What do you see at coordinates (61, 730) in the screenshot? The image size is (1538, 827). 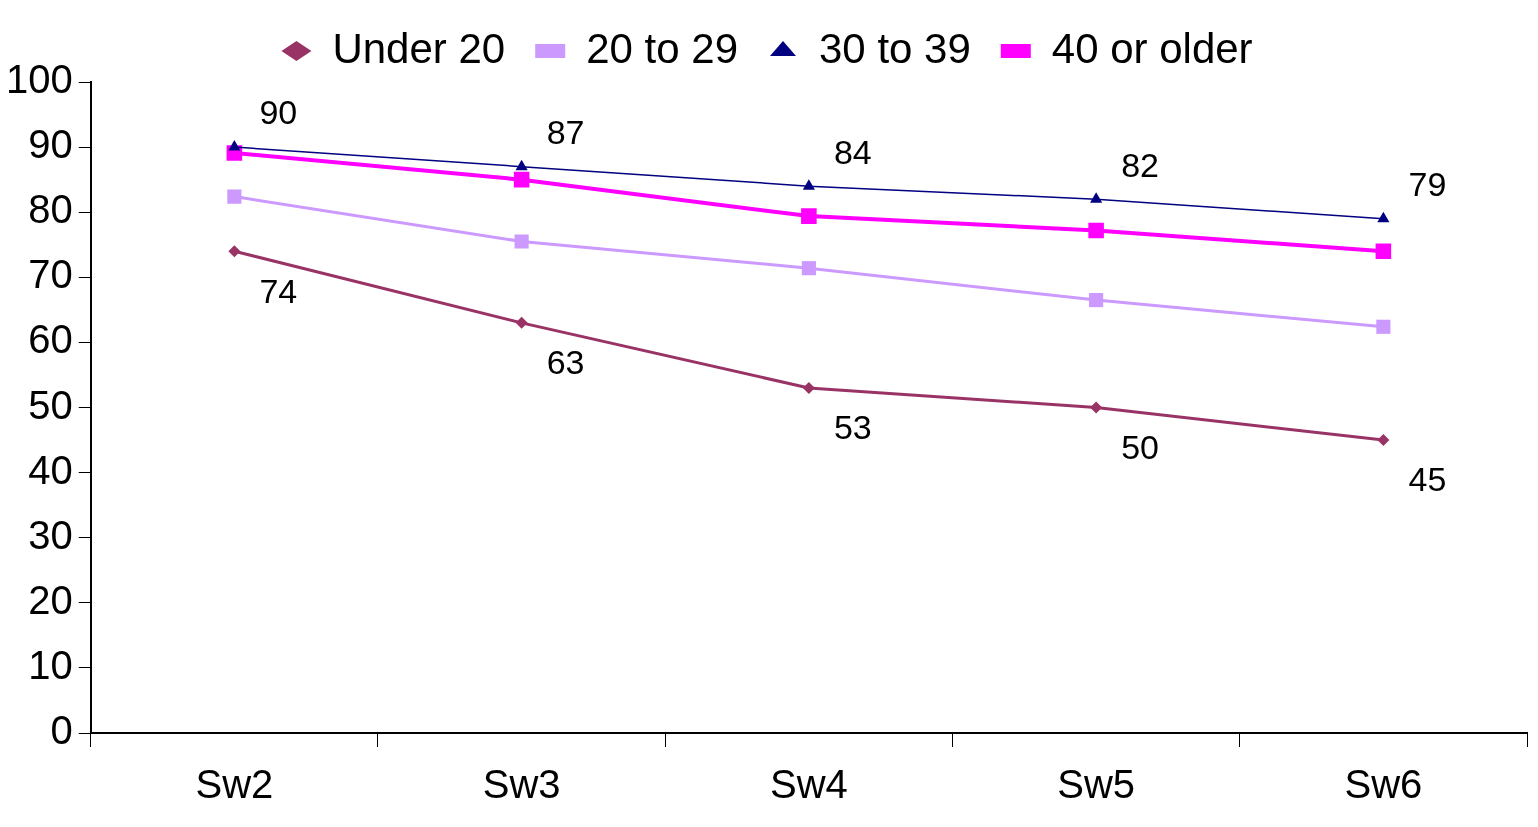 I see `y-tick-label: 0` at bounding box center [61, 730].